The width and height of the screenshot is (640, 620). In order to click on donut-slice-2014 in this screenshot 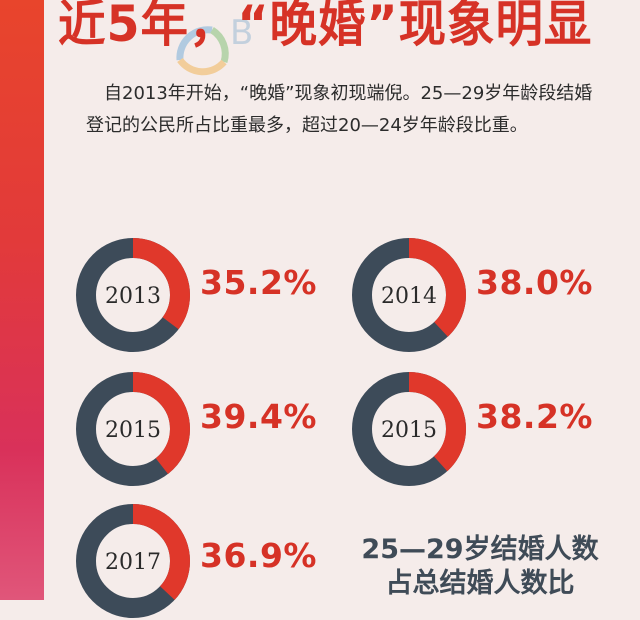, I will do `click(409, 295)`.